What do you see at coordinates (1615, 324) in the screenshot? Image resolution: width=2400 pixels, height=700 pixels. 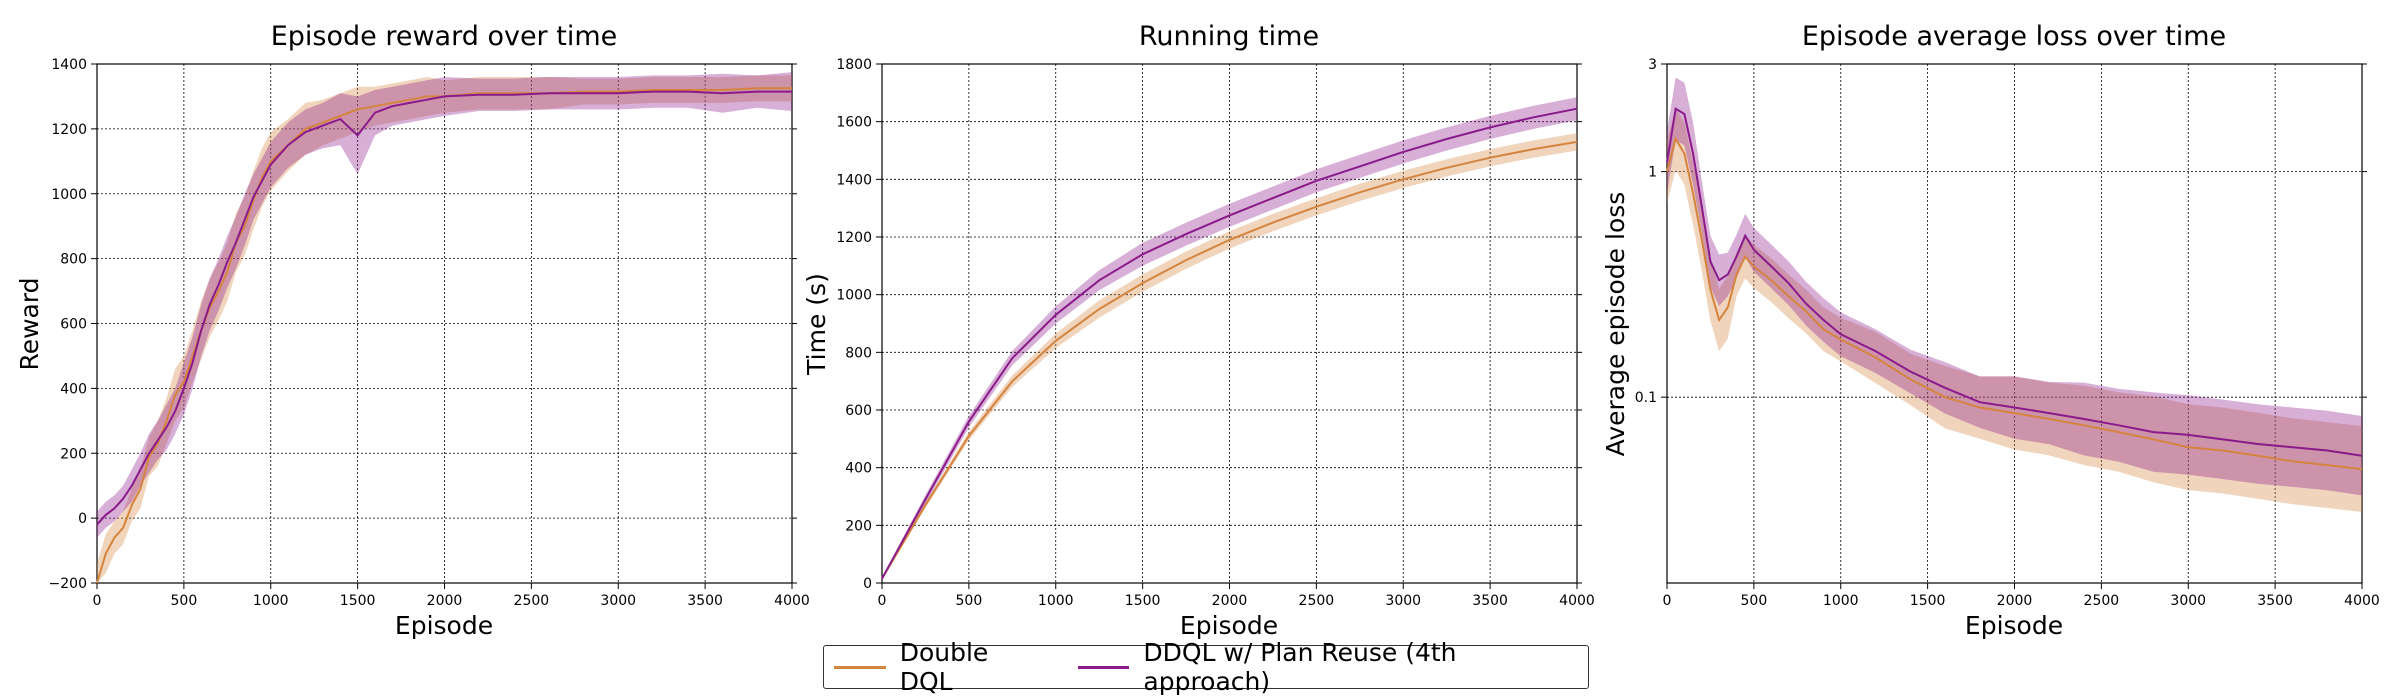 I see `y-axis-label: Average episode loss` at bounding box center [1615, 324].